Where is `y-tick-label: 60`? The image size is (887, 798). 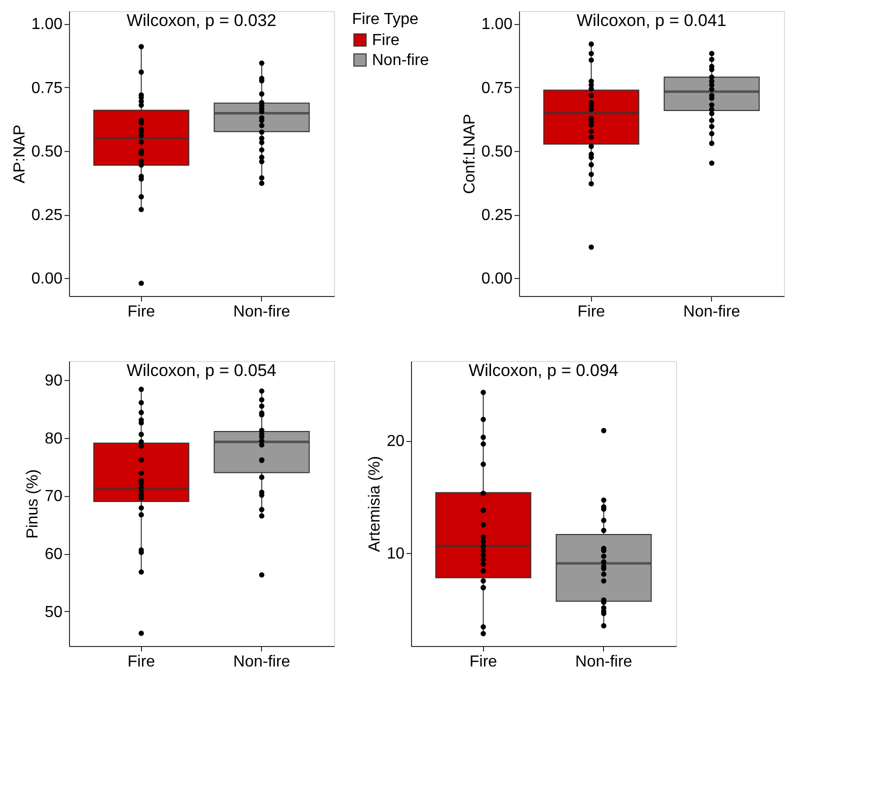 y-tick-label: 60 is located at coordinates (53, 555).